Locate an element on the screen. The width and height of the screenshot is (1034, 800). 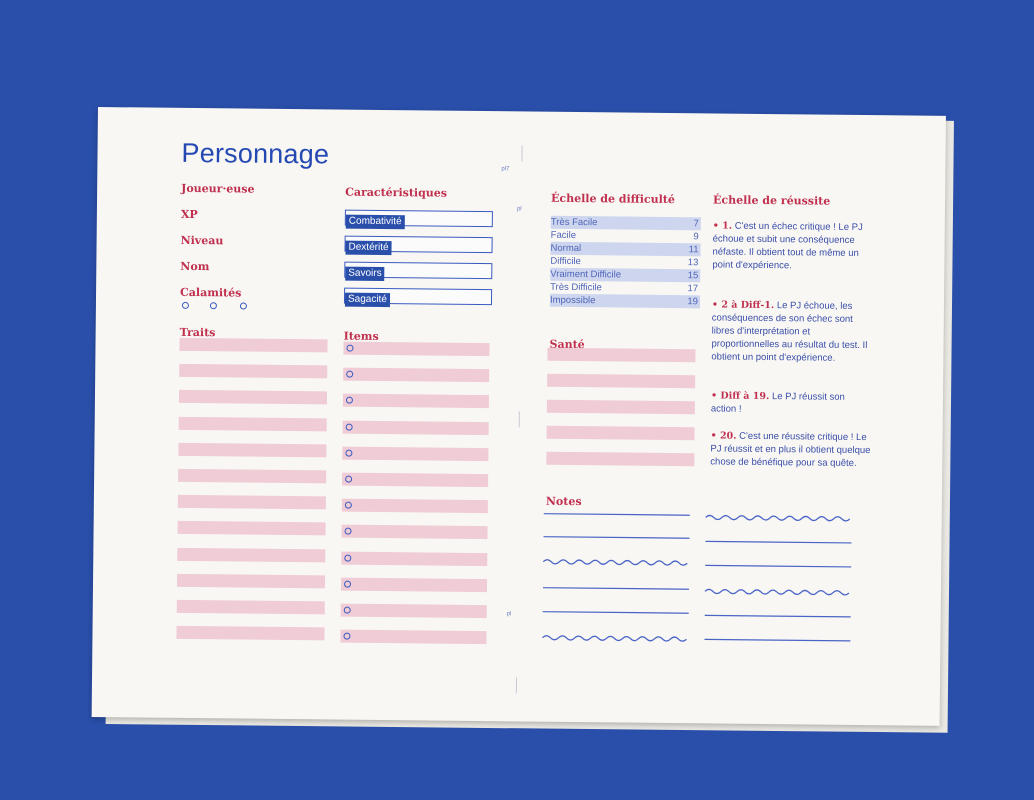
success-title: Échelle de réussite is located at coordinates (771, 200).